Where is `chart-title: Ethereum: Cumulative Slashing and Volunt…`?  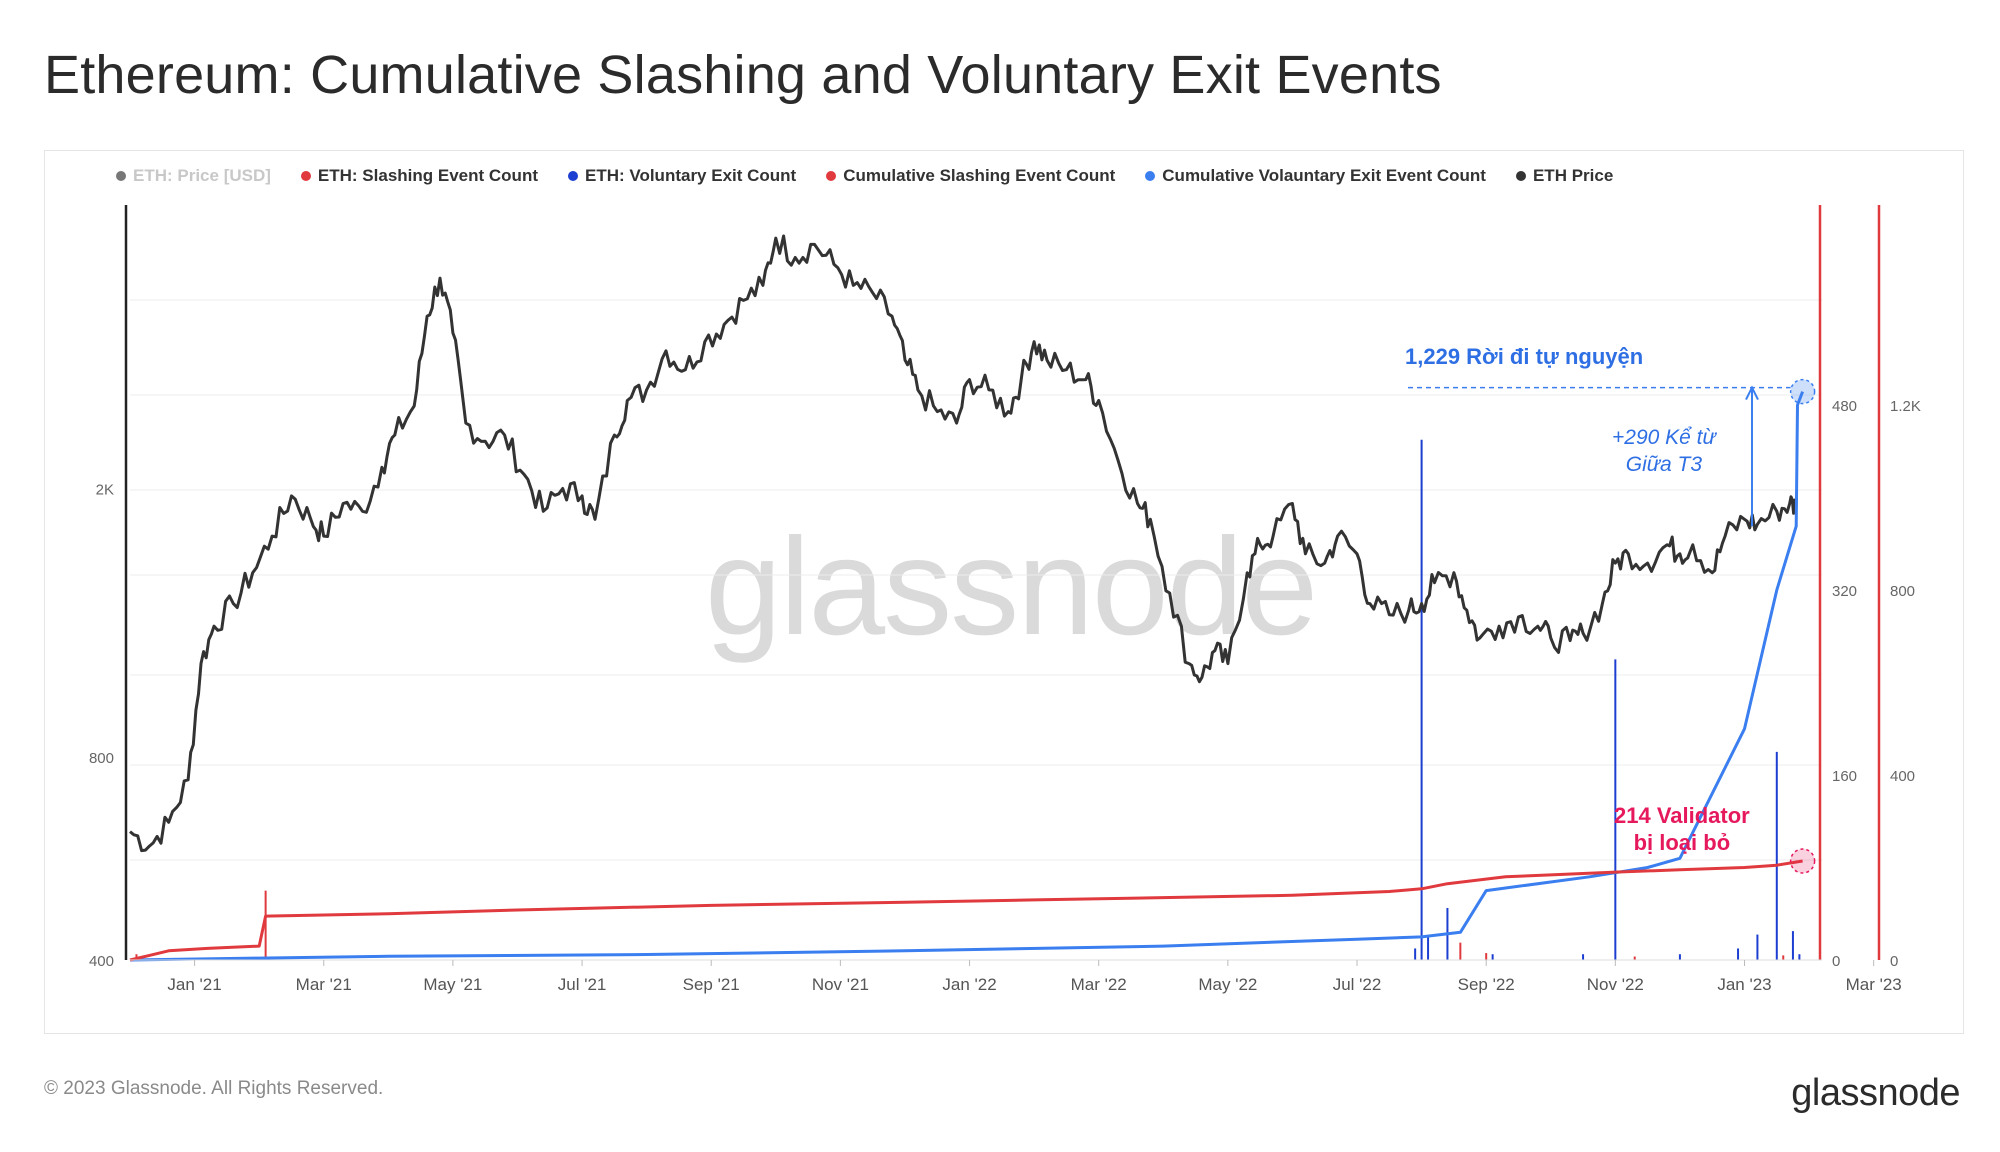 chart-title: Ethereum: Cumulative Slashing and Volunt… is located at coordinates (743, 75).